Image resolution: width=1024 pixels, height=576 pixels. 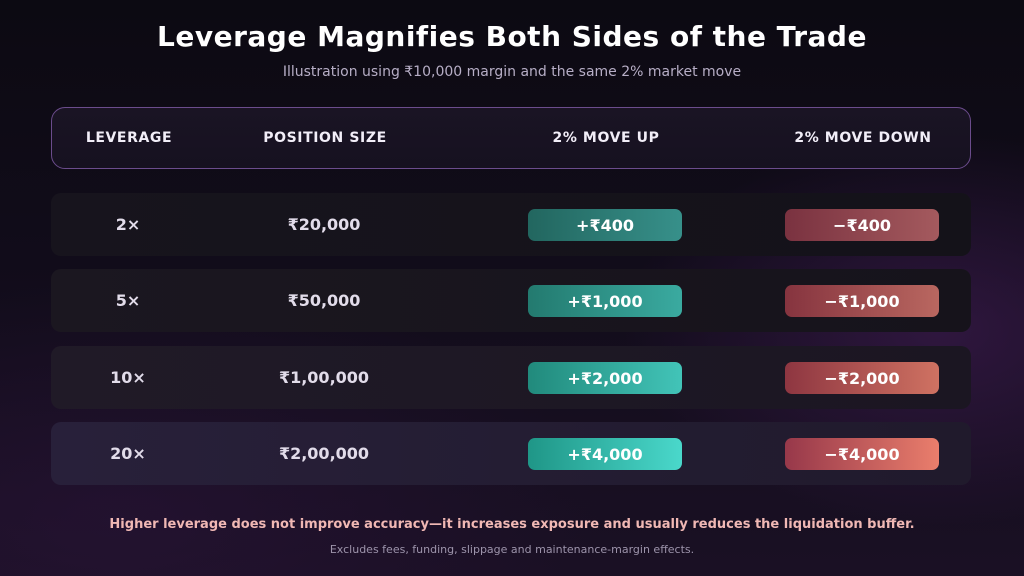 I want to click on table-row: 10× ₹1,00,000 +₹2,000 −₹2,000, so click(x=511, y=377).